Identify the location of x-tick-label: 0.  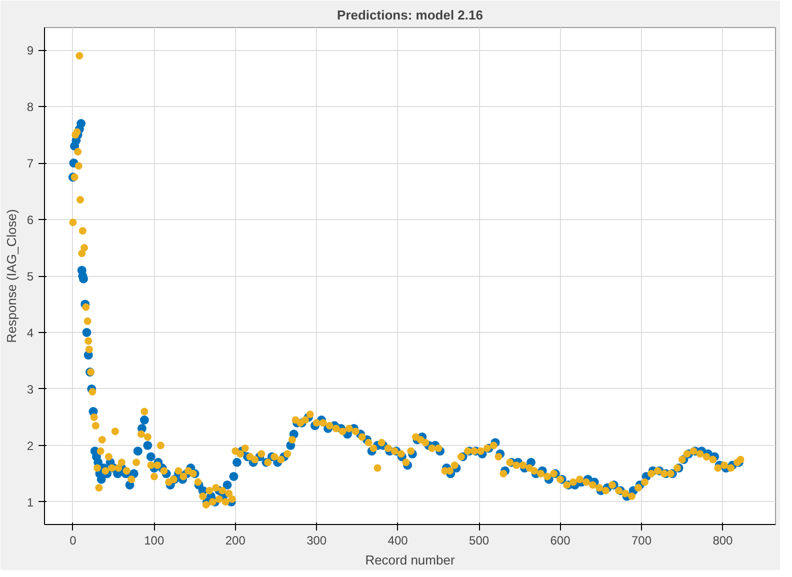
(73, 541).